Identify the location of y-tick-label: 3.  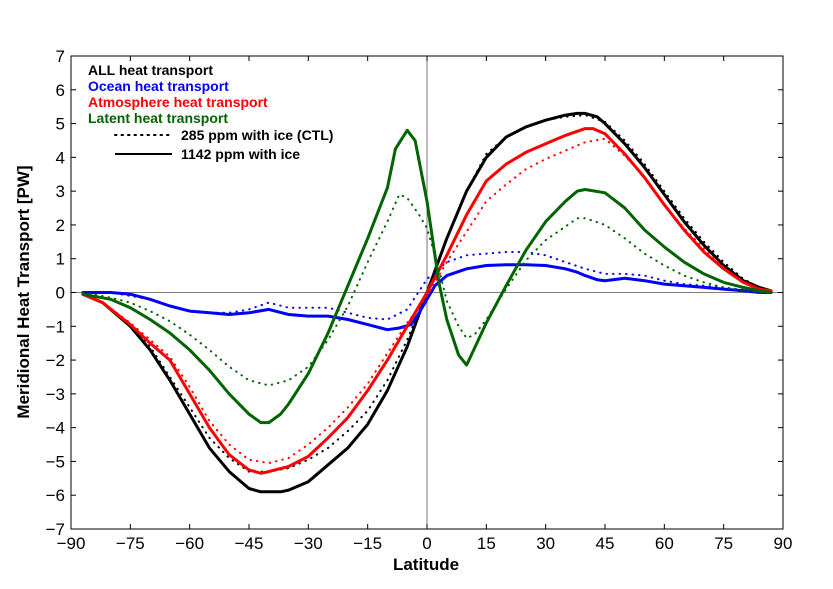
(60, 191).